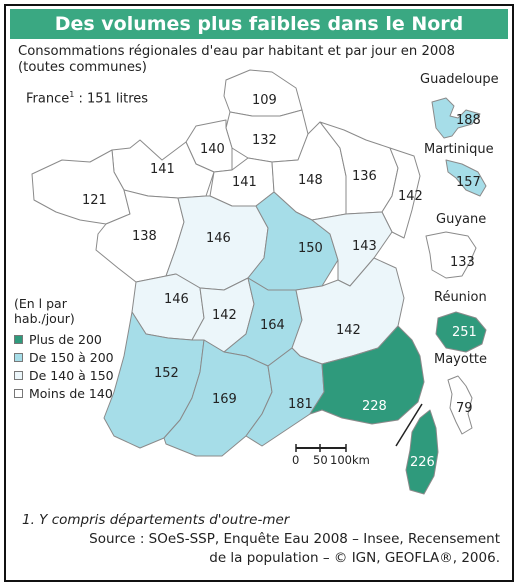 The image size is (520, 588). What do you see at coordinates (166, 373) in the screenshot?
I see `value-aquitaine: 152` at bounding box center [166, 373].